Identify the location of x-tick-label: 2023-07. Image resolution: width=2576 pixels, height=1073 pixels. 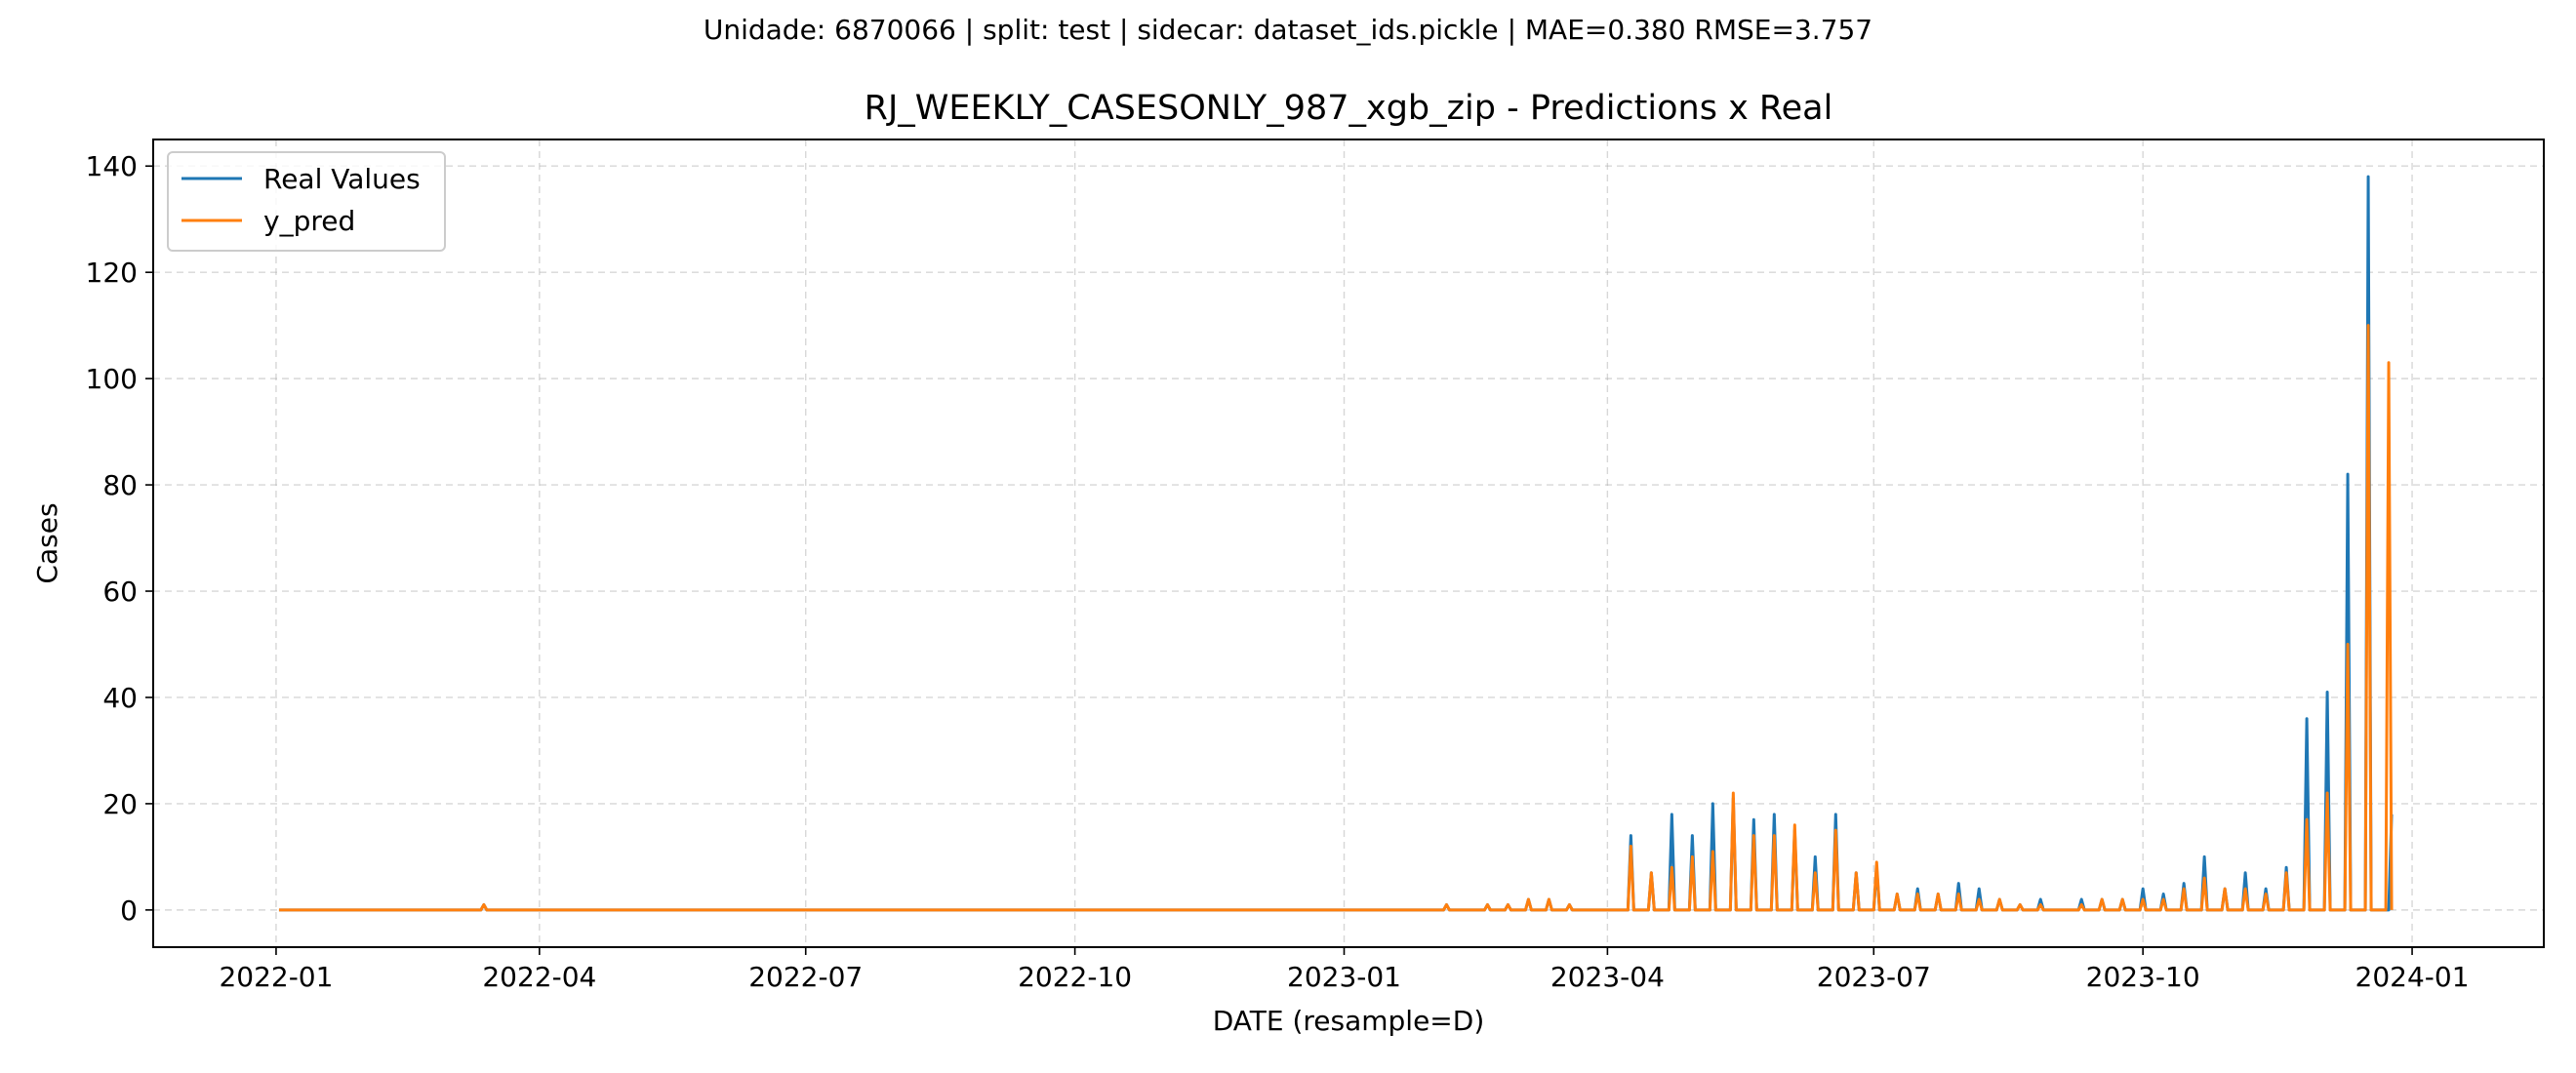
(1874, 977).